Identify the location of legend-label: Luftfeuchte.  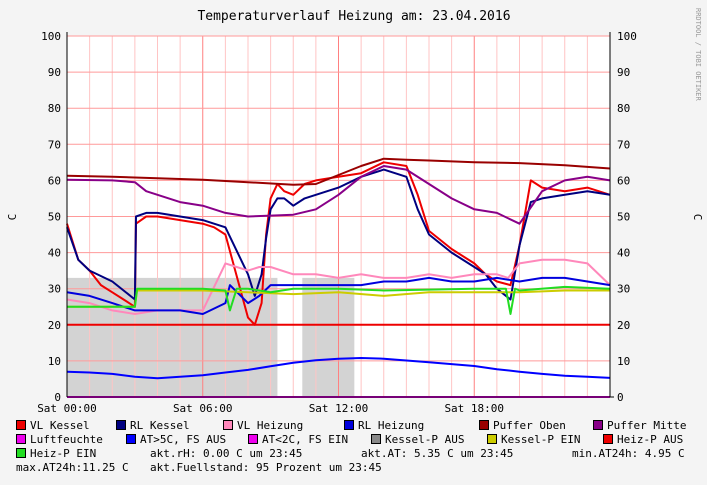
(66, 439).